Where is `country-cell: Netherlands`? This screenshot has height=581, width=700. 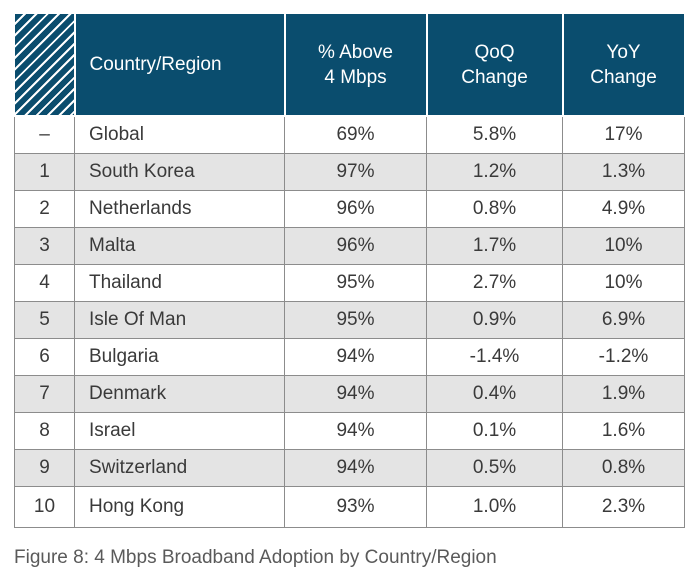 country-cell: Netherlands is located at coordinates (179, 209).